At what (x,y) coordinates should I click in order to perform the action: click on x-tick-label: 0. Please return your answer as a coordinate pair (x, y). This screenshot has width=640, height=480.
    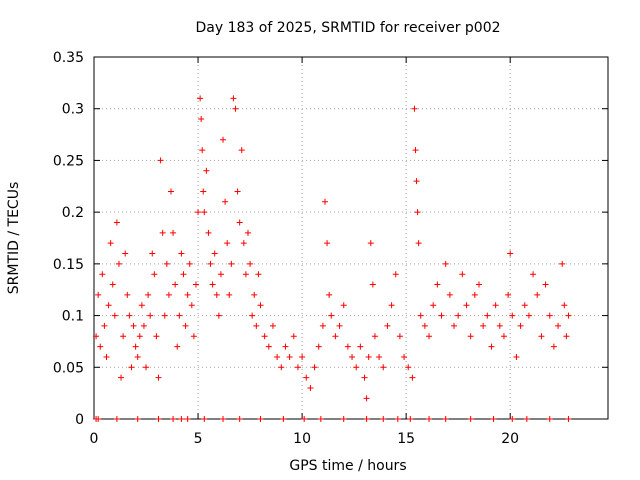
    Looking at the image, I should click on (94, 439).